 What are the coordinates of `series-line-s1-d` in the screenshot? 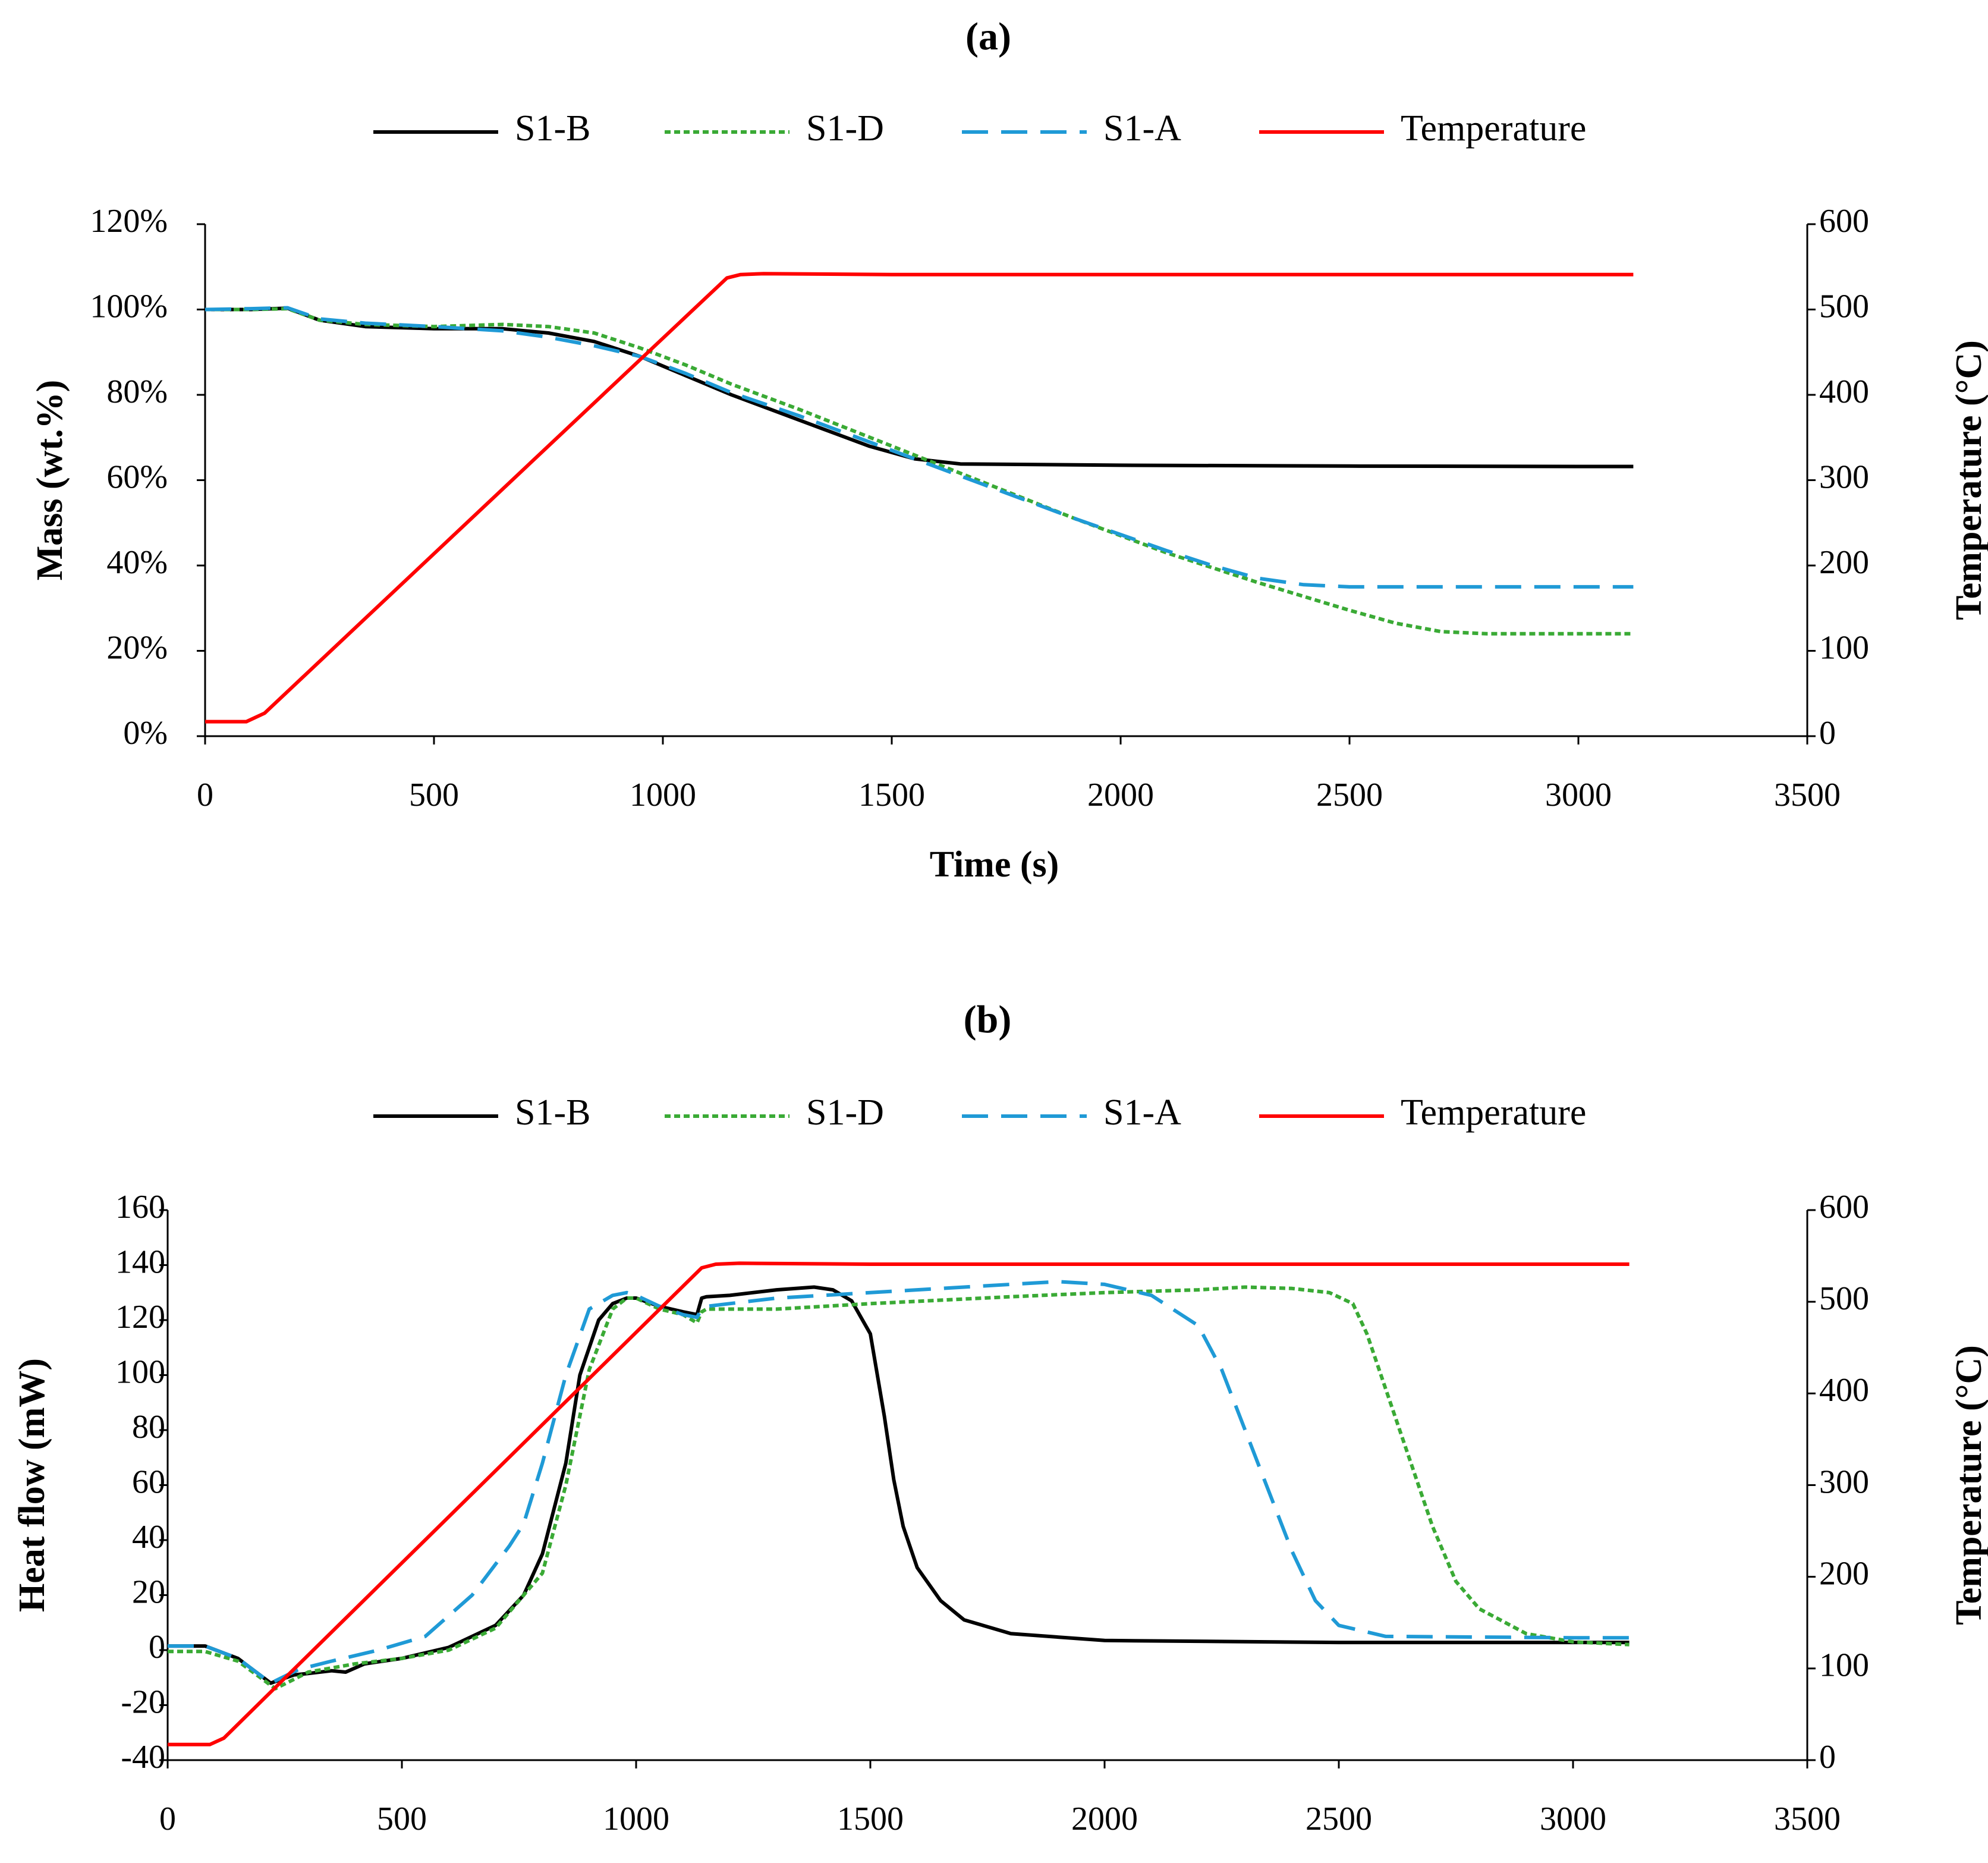 It's located at (919, 471).